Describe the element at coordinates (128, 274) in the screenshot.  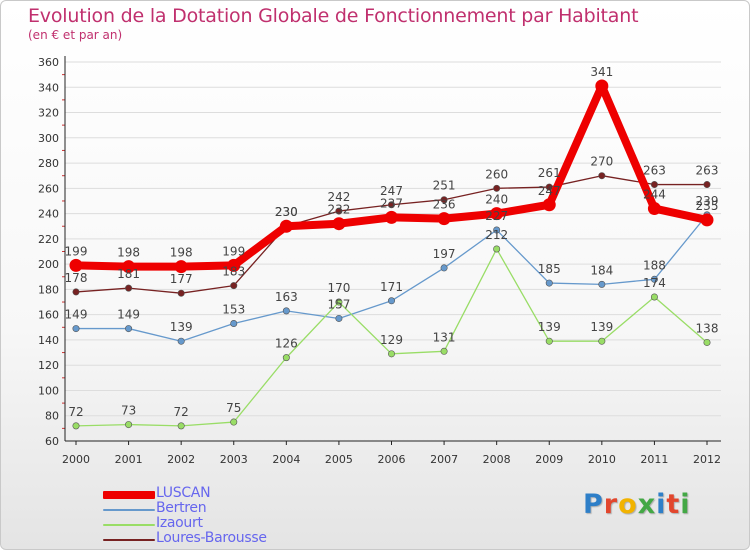
I see `data-label-loures-barousse: 181` at that location.